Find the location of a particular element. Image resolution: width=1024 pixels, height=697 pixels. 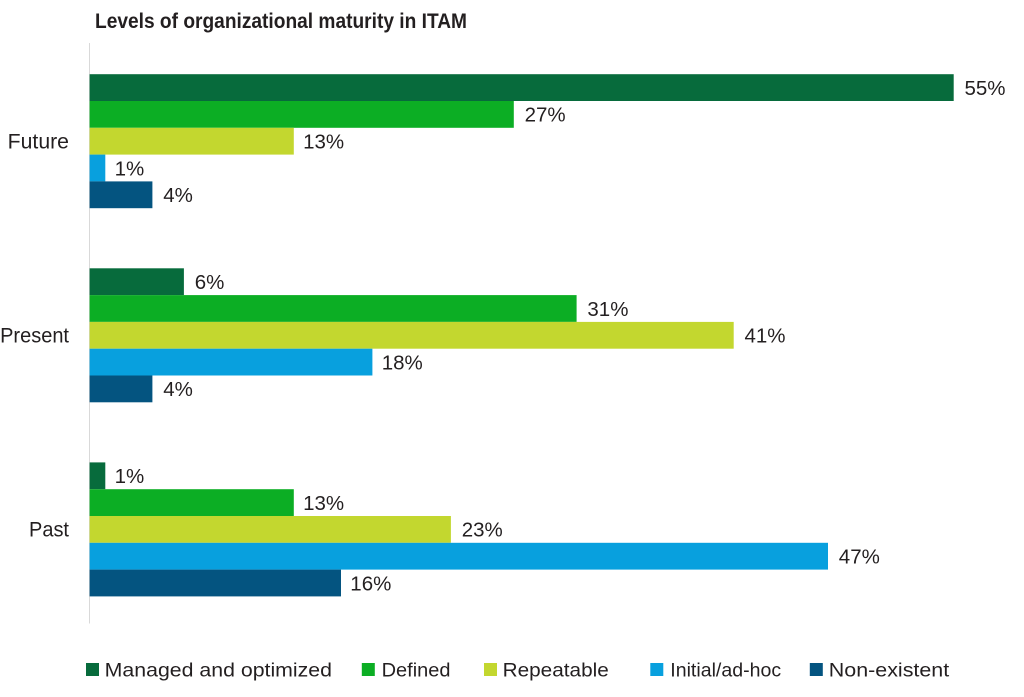

svg-text: 6% is located at coordinates (210, 282).